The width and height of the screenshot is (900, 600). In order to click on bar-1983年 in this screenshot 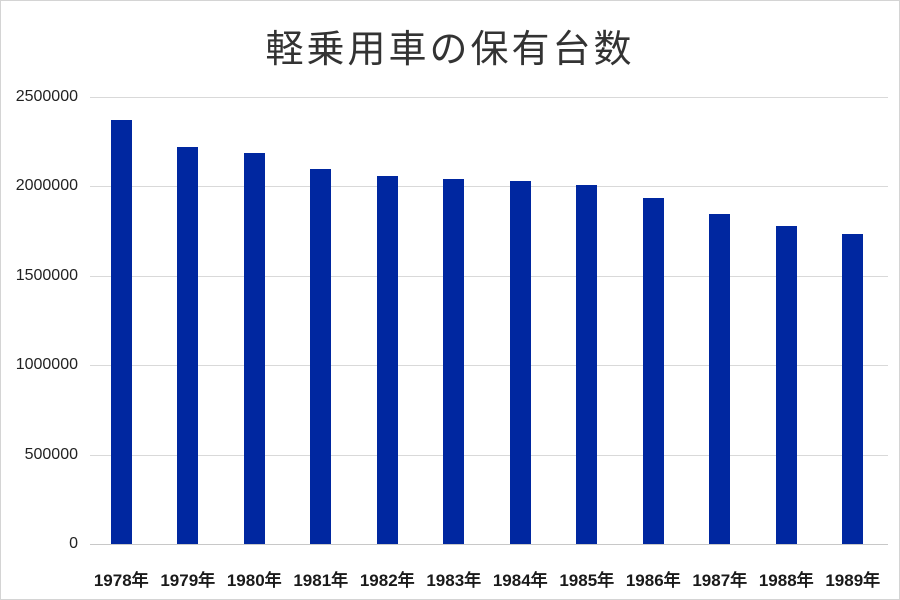, I will do `click(454, 361)`.